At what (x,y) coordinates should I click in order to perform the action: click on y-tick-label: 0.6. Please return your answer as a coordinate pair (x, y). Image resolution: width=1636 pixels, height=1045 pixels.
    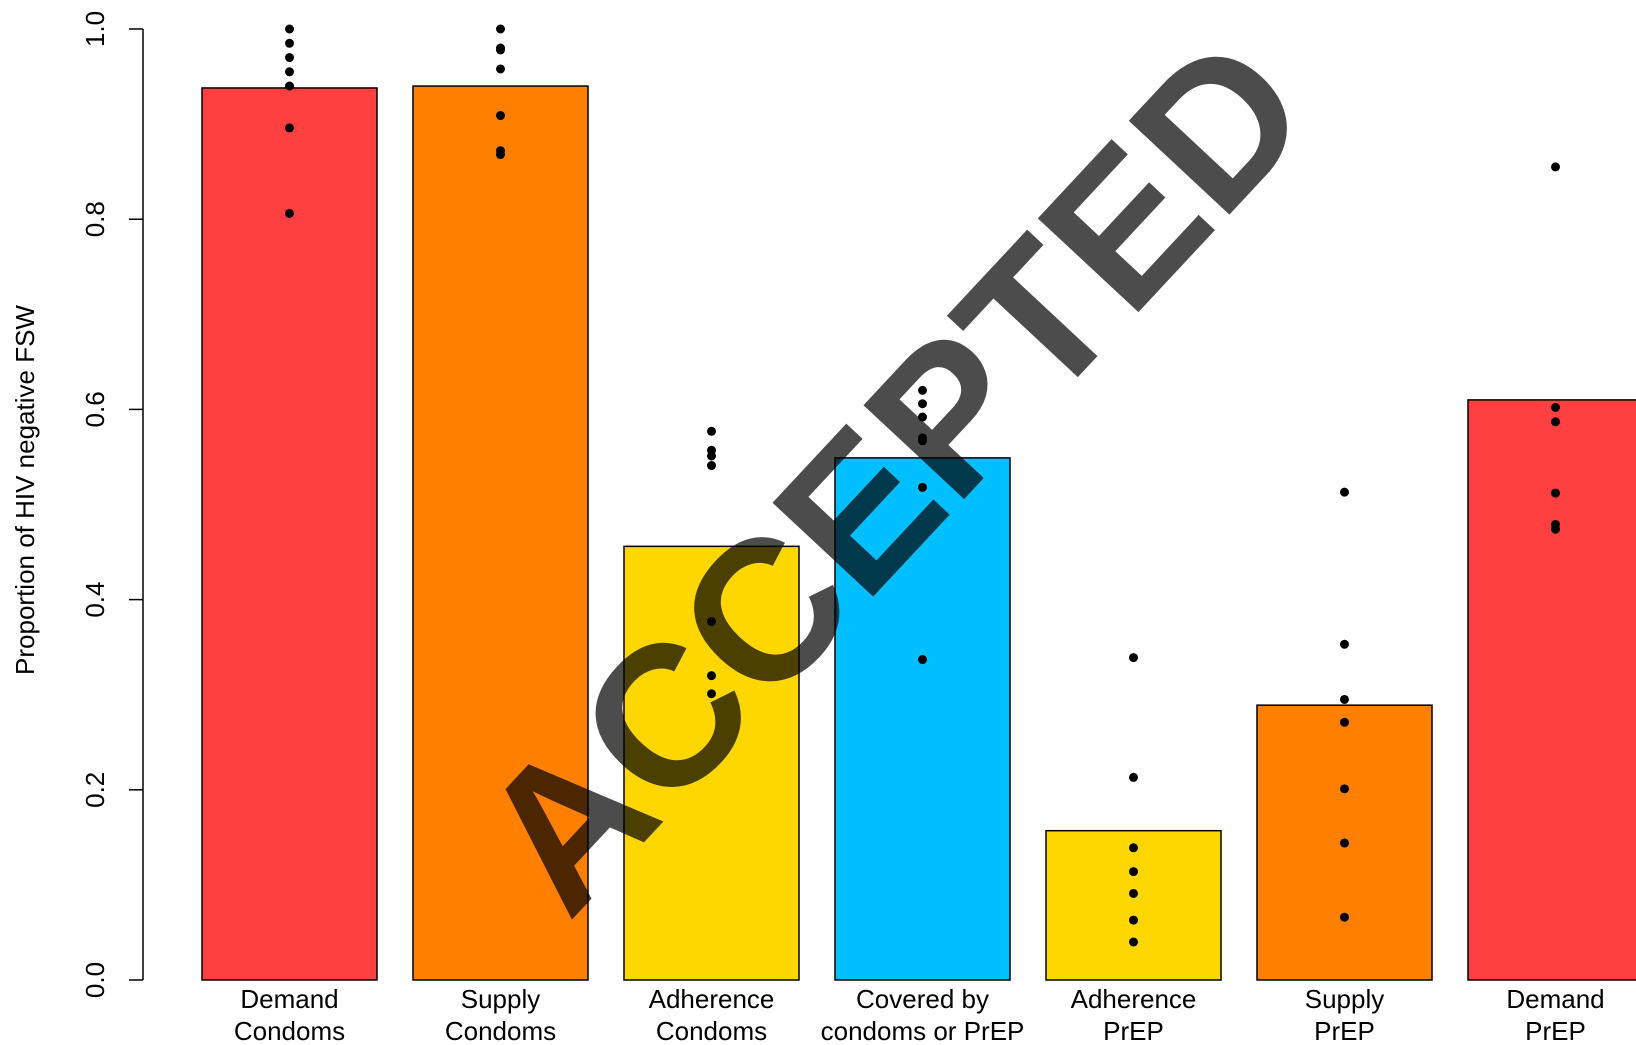
    Looking at the image, I should click on (95, 409).